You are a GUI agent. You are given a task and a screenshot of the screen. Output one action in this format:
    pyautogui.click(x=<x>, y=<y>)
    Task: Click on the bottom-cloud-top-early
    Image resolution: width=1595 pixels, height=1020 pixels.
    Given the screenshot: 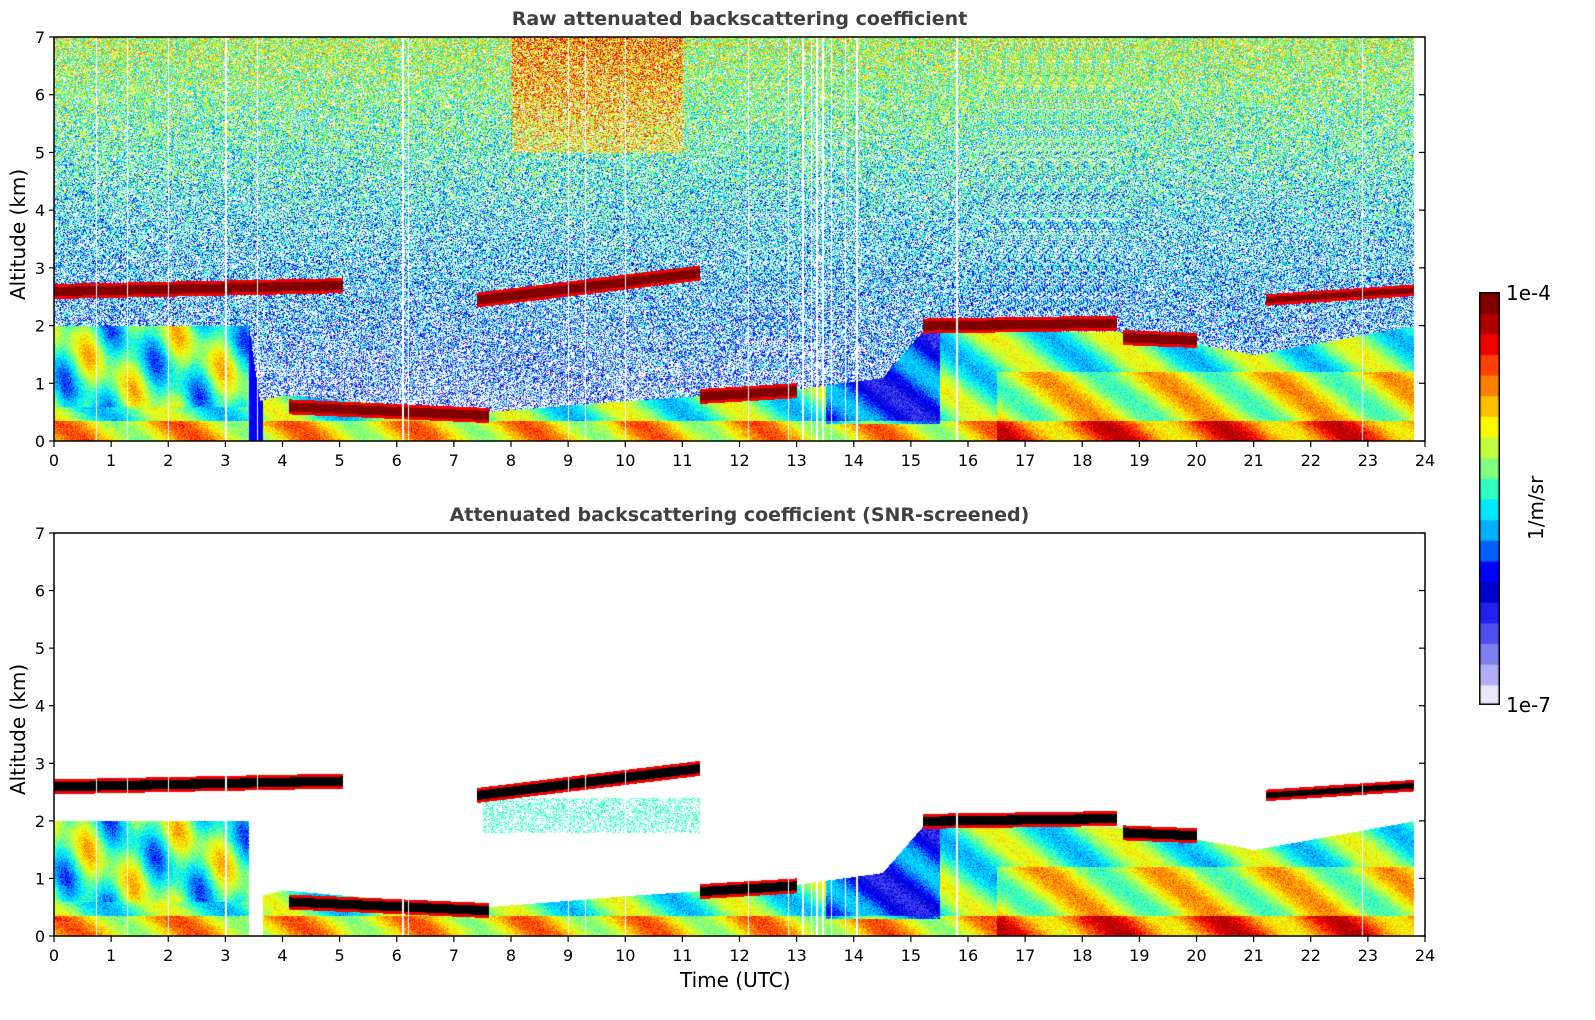 What is the action you would take?
    pyautogui.click(x=198, y=784)
    